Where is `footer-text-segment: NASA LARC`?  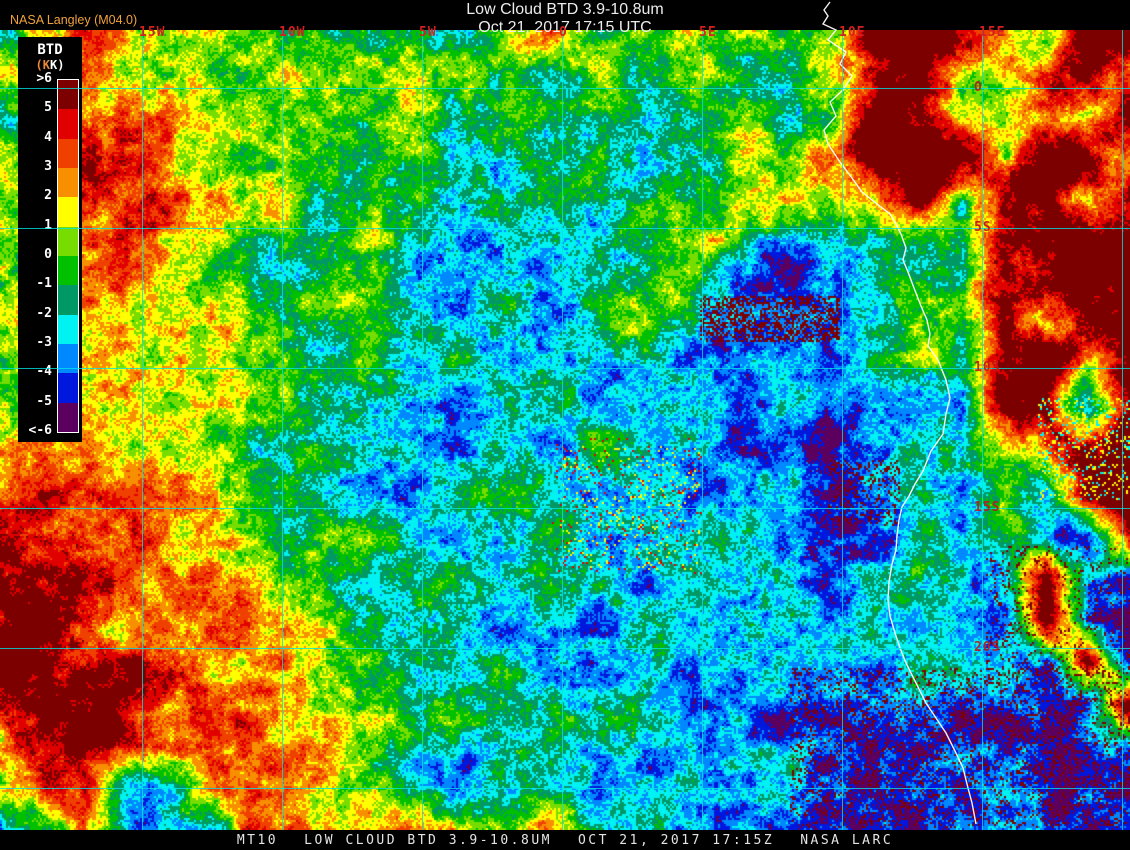 footer-text-segment: NASA LARC is located at coordinates (847, 840).